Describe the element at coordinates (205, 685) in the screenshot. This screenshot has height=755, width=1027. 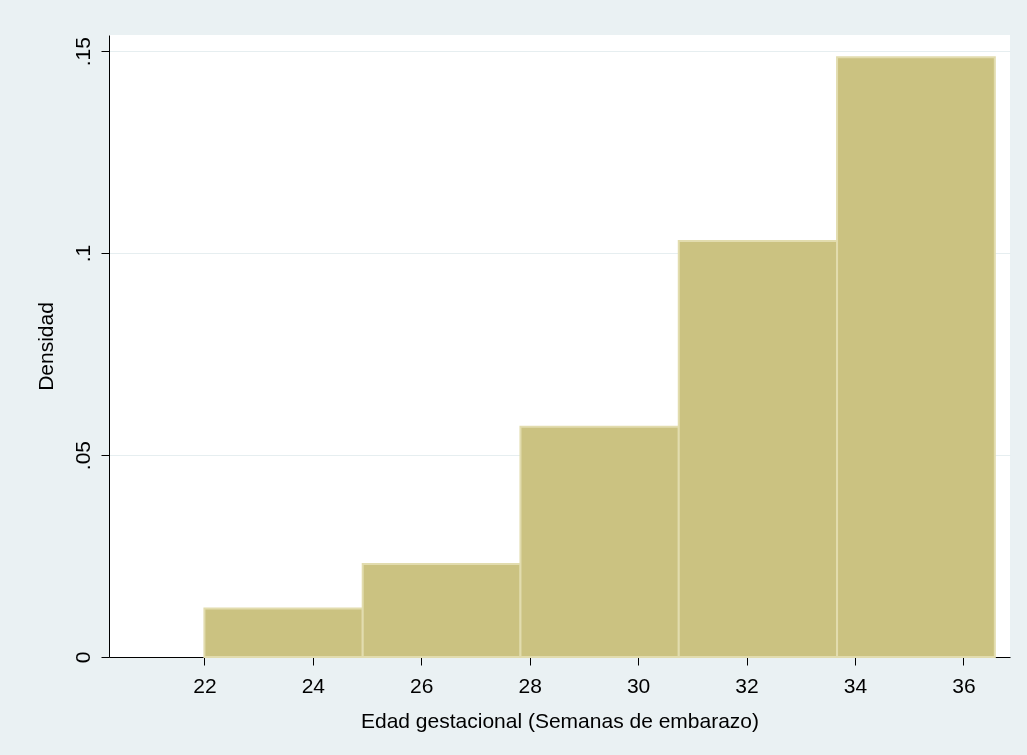
I see `x-tick-label: 22` at that location.